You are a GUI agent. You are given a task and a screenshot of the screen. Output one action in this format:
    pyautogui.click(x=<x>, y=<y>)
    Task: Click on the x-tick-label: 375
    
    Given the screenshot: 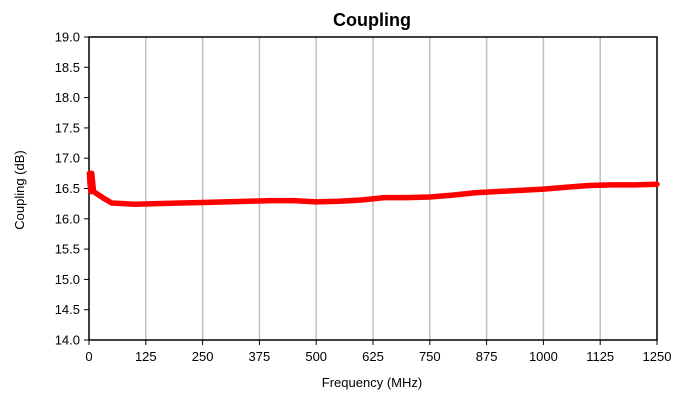 What is the action you would take?
    pyautogui.click(x=260, y=356)
    